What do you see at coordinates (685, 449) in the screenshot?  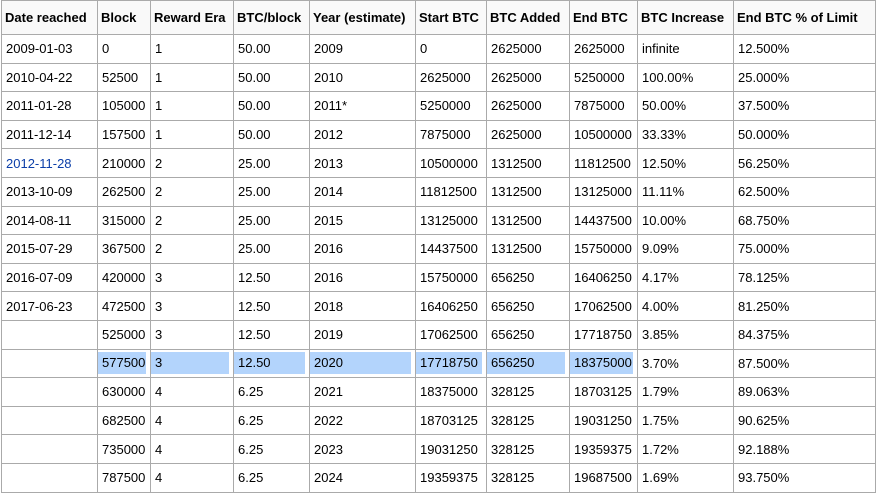 I see `table-cell: 1.72%` at bounding box center [685, 449].